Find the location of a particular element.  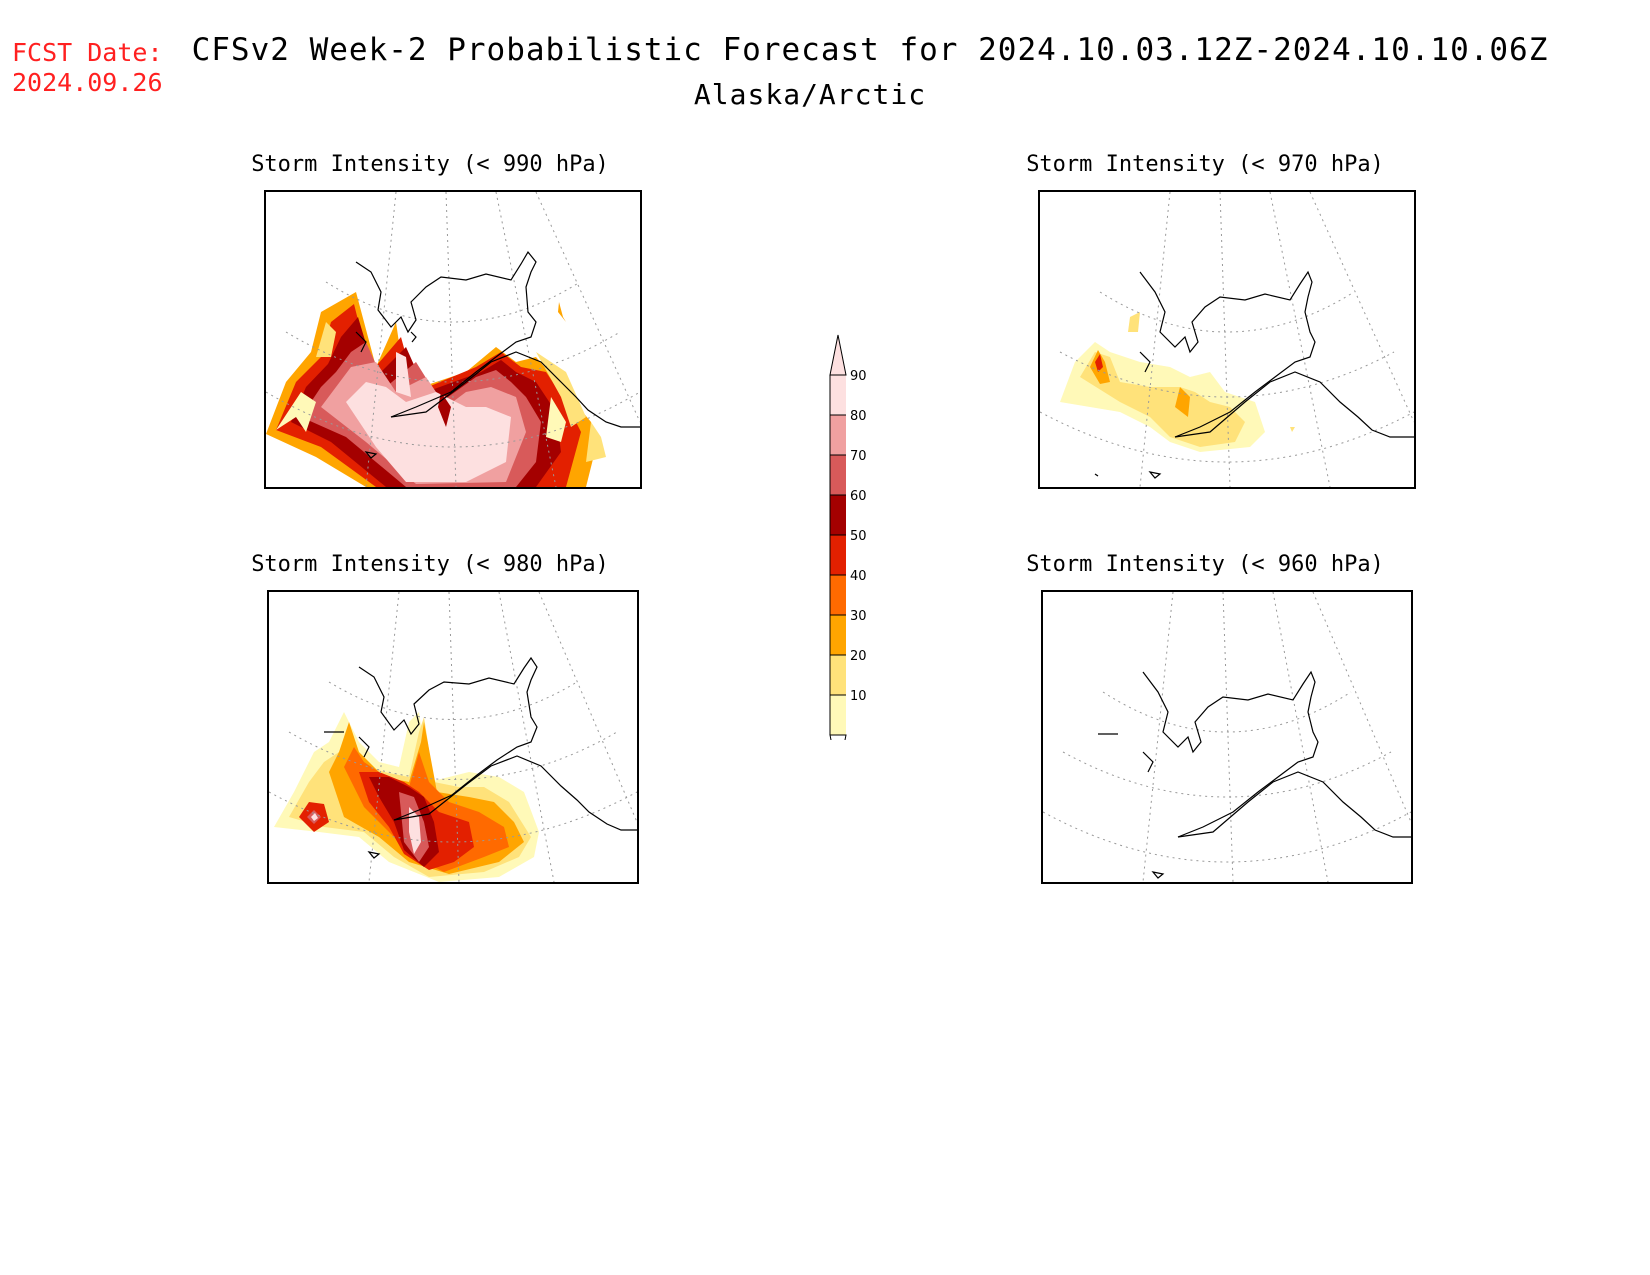

colorbar-label: 60 is located at coordinates (858, 496).